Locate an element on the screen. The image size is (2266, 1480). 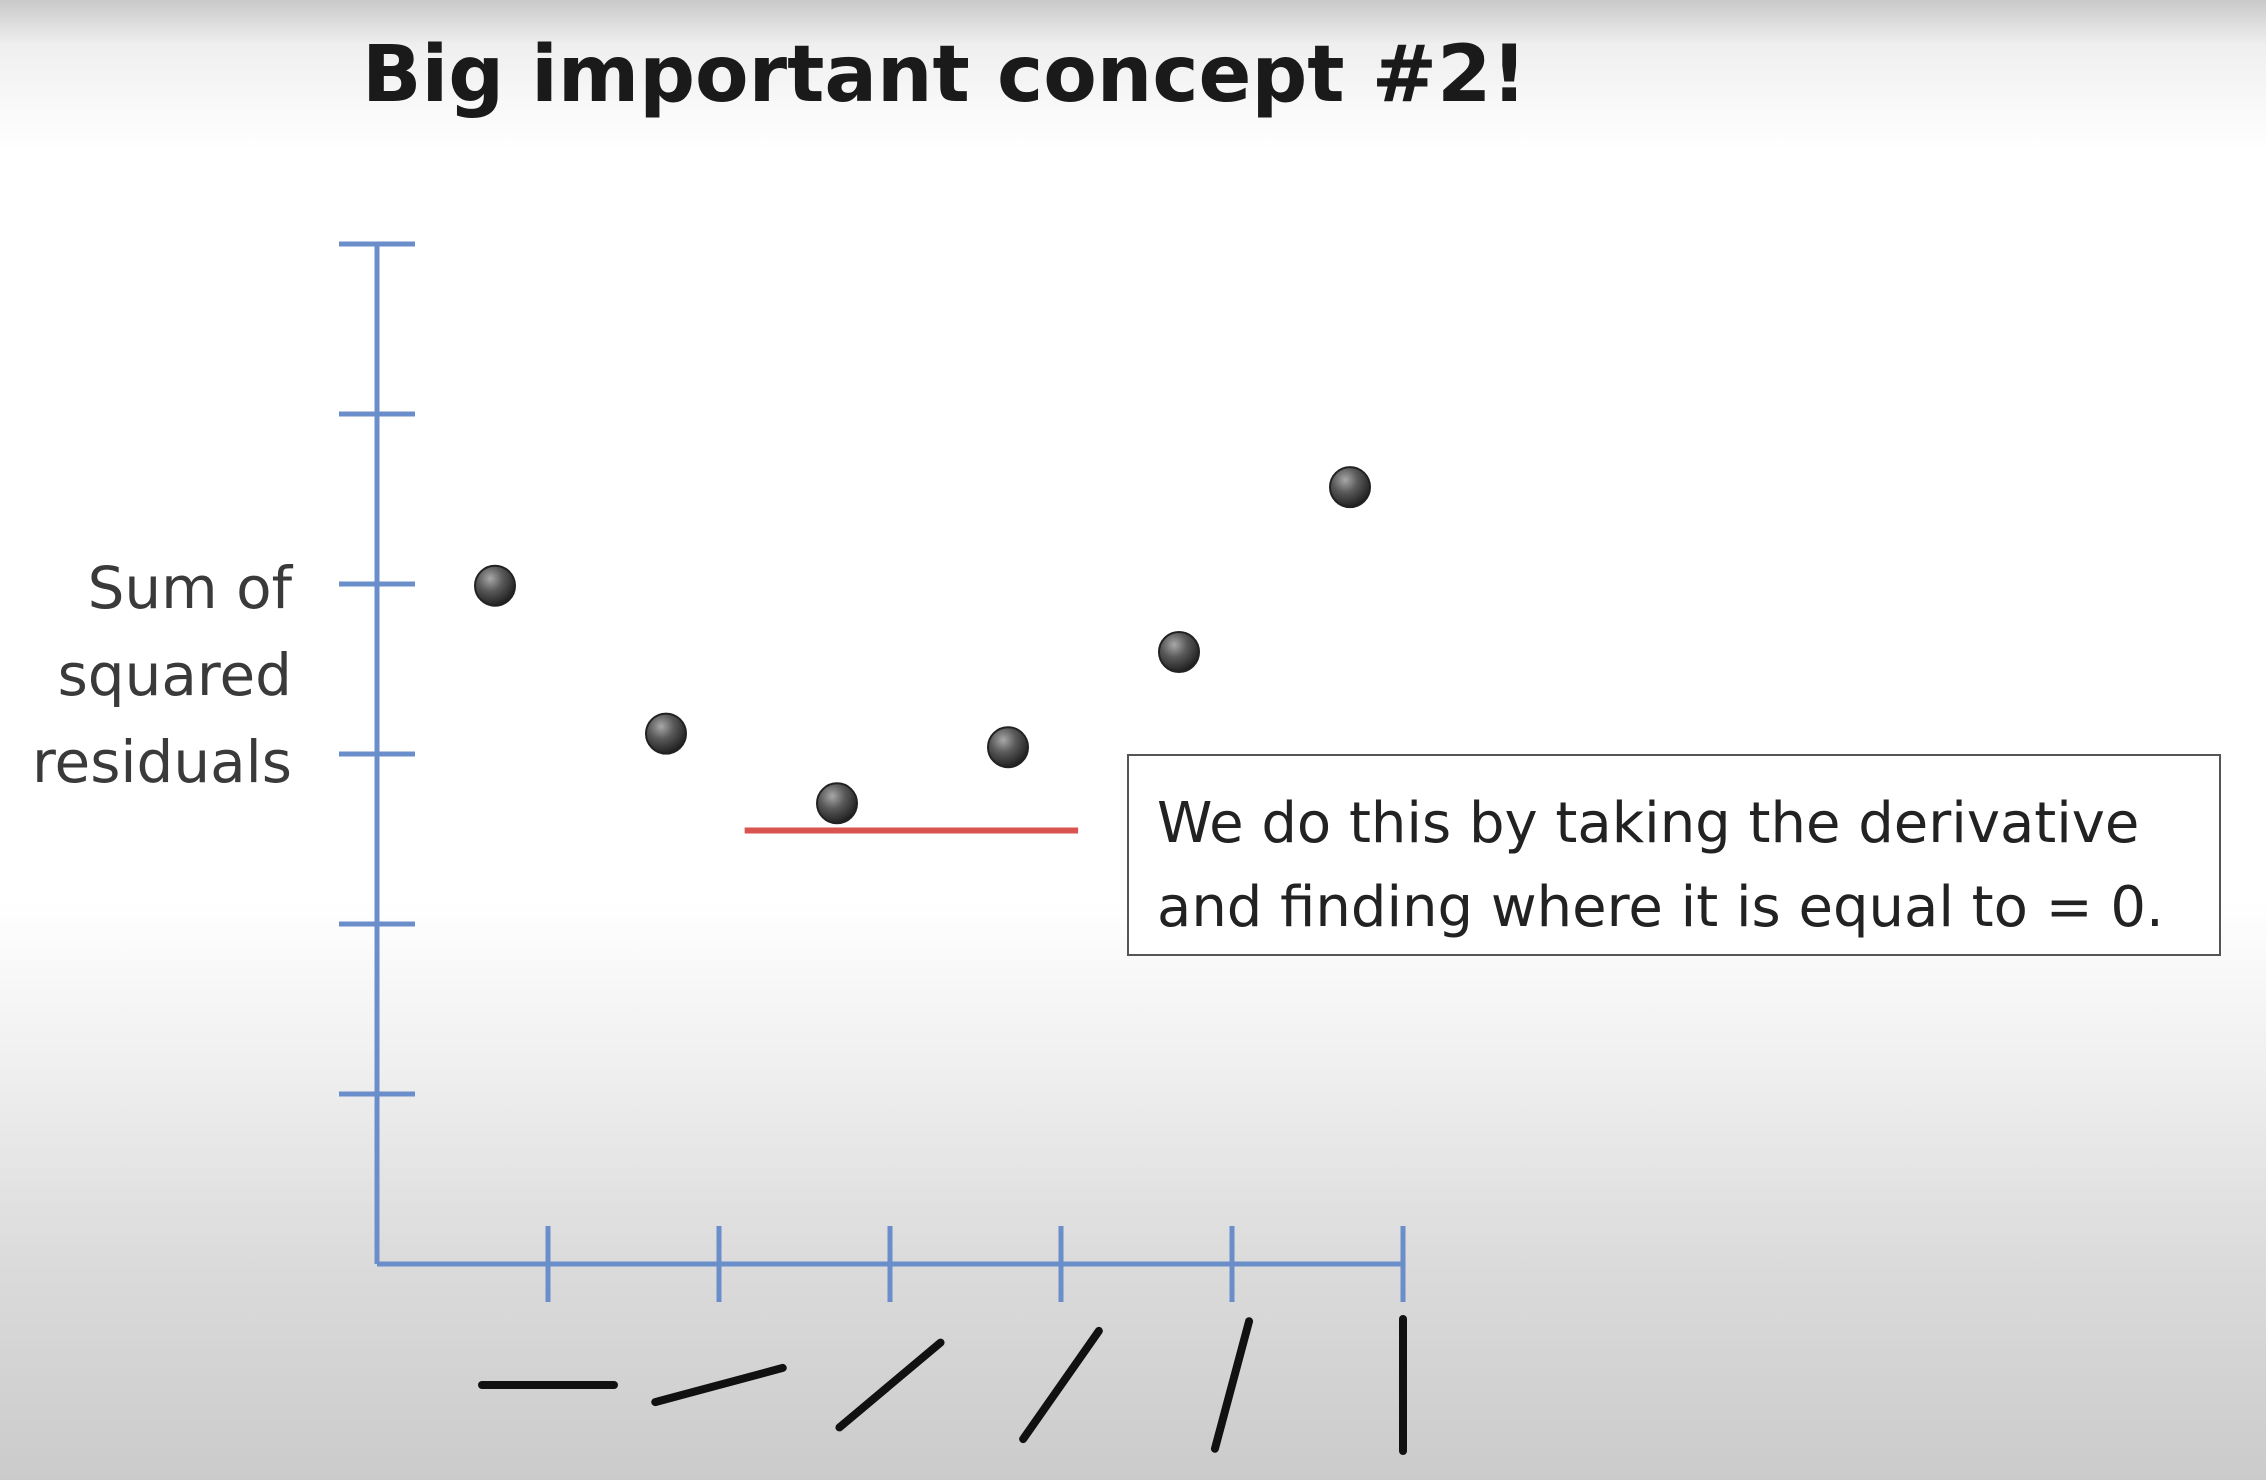
x-tick-glyphs is located at coordinates (942, 1385).